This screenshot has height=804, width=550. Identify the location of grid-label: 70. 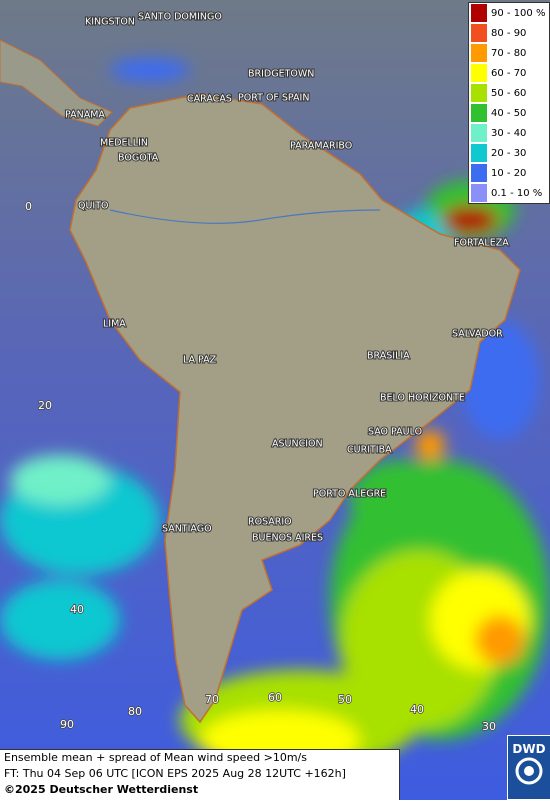
(212, 699).